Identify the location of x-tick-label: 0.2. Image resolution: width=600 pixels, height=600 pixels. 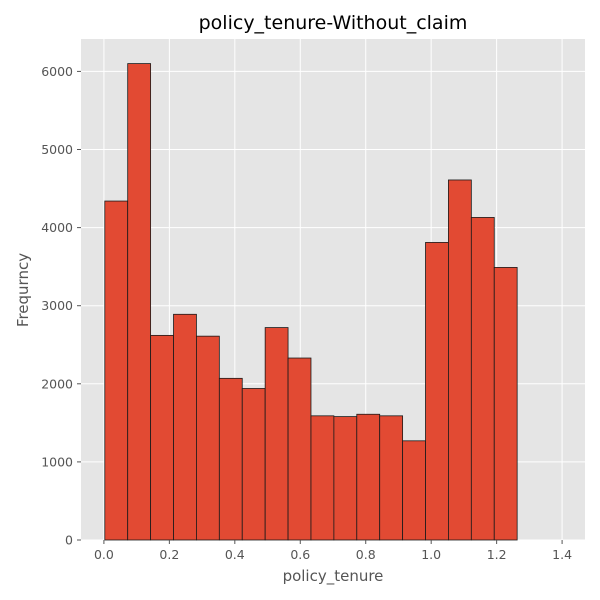
(169, 554).